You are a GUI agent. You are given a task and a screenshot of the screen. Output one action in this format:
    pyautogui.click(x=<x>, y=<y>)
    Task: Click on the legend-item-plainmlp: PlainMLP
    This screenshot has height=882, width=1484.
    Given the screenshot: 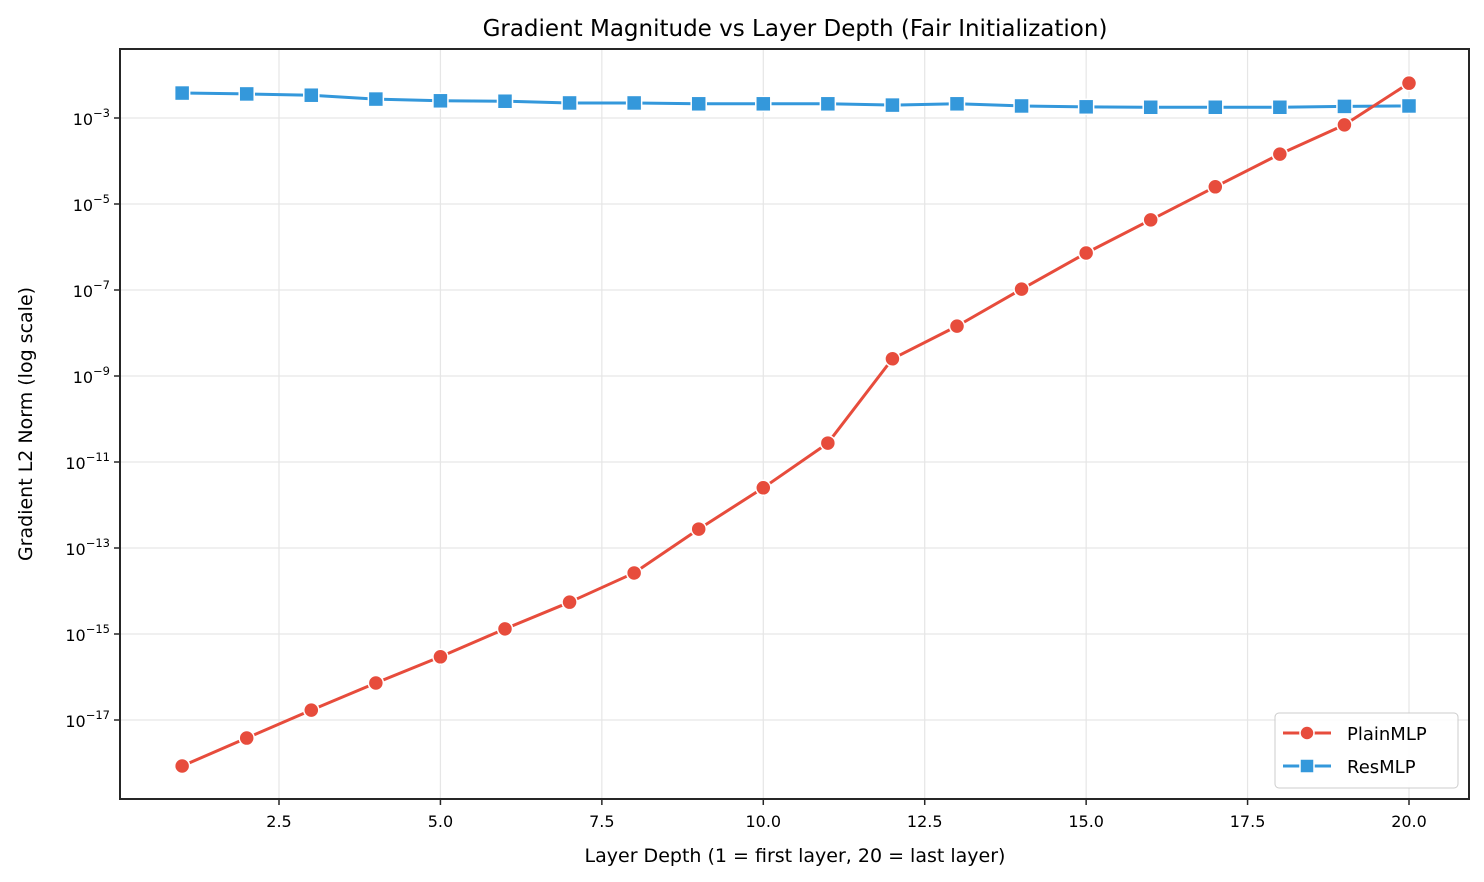 What is the action you would take?
    pyautogui.click(x=1355, y=734)
    